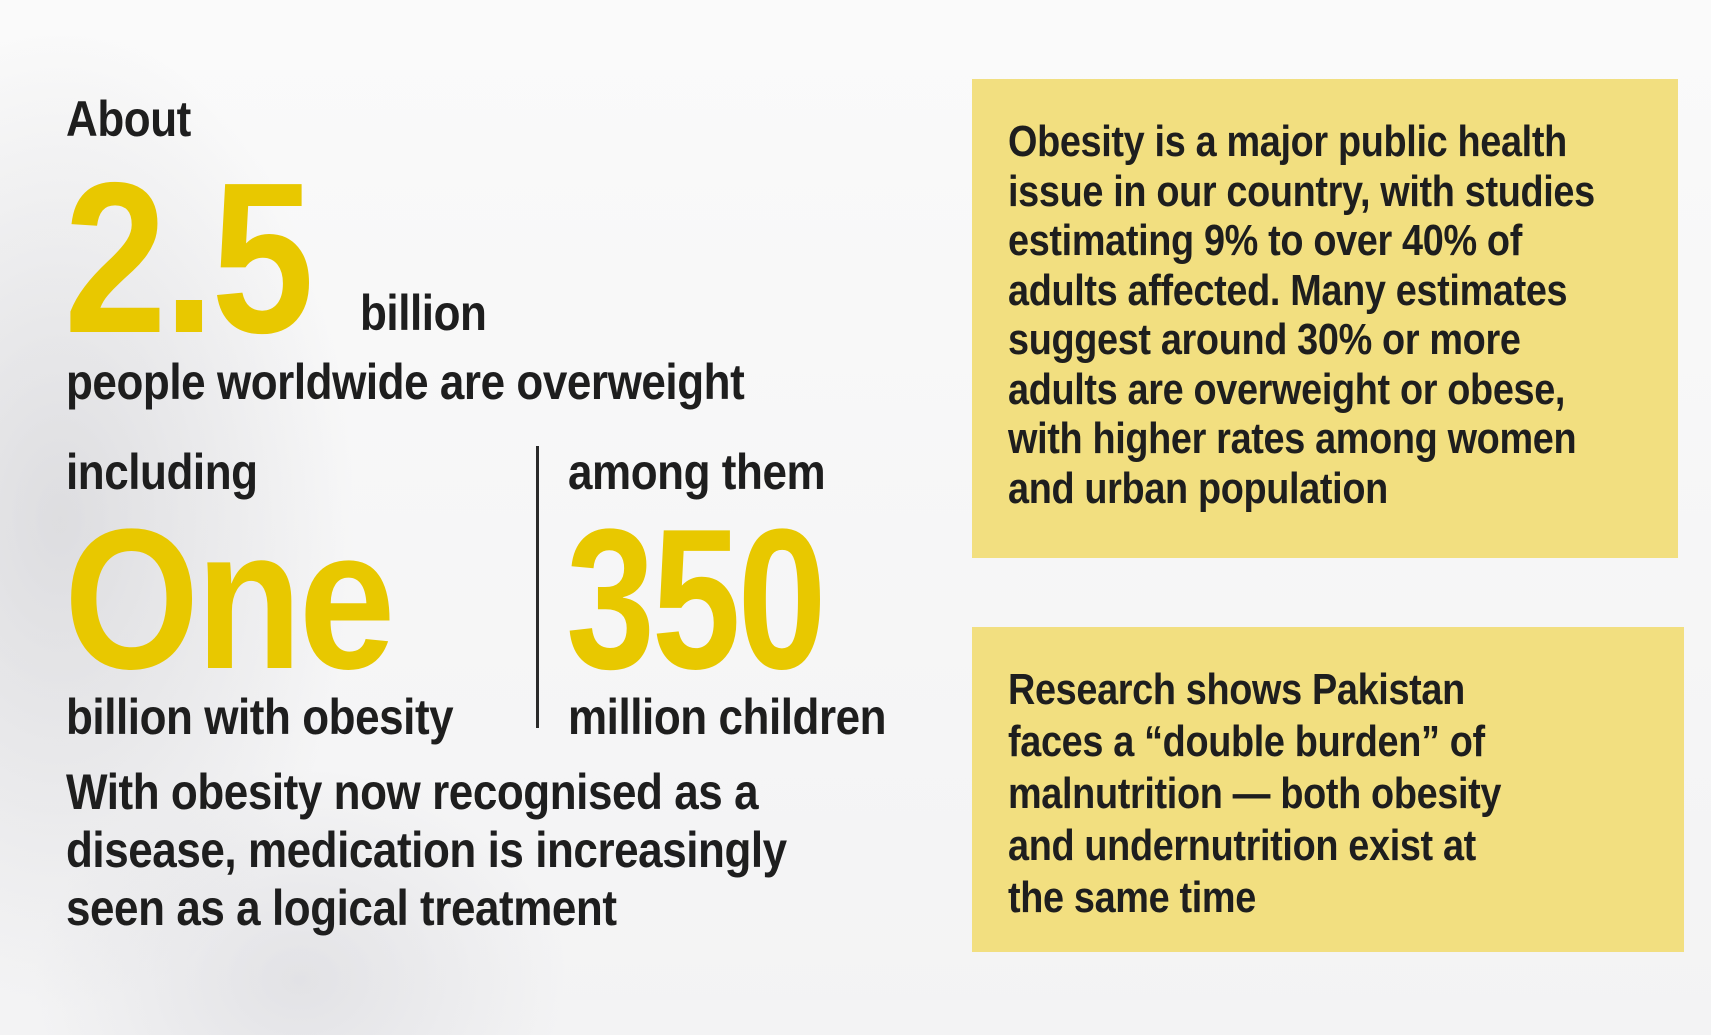 Image resolution: width=1711 pixels, height=1035 pixels. Describe the element at coordinates (405, 382) in the screenshot. I see `overweight-line: people worldwide are overweight` at that location.